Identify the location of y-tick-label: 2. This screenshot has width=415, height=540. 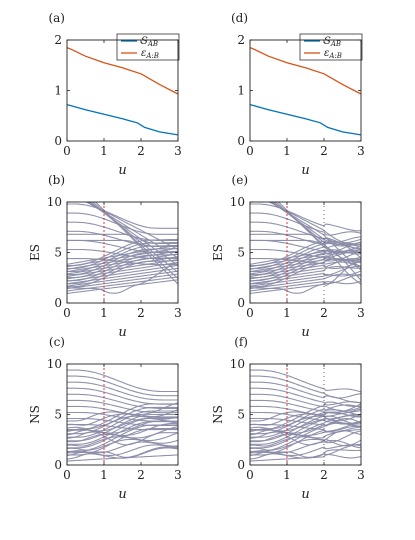
(58, 40).